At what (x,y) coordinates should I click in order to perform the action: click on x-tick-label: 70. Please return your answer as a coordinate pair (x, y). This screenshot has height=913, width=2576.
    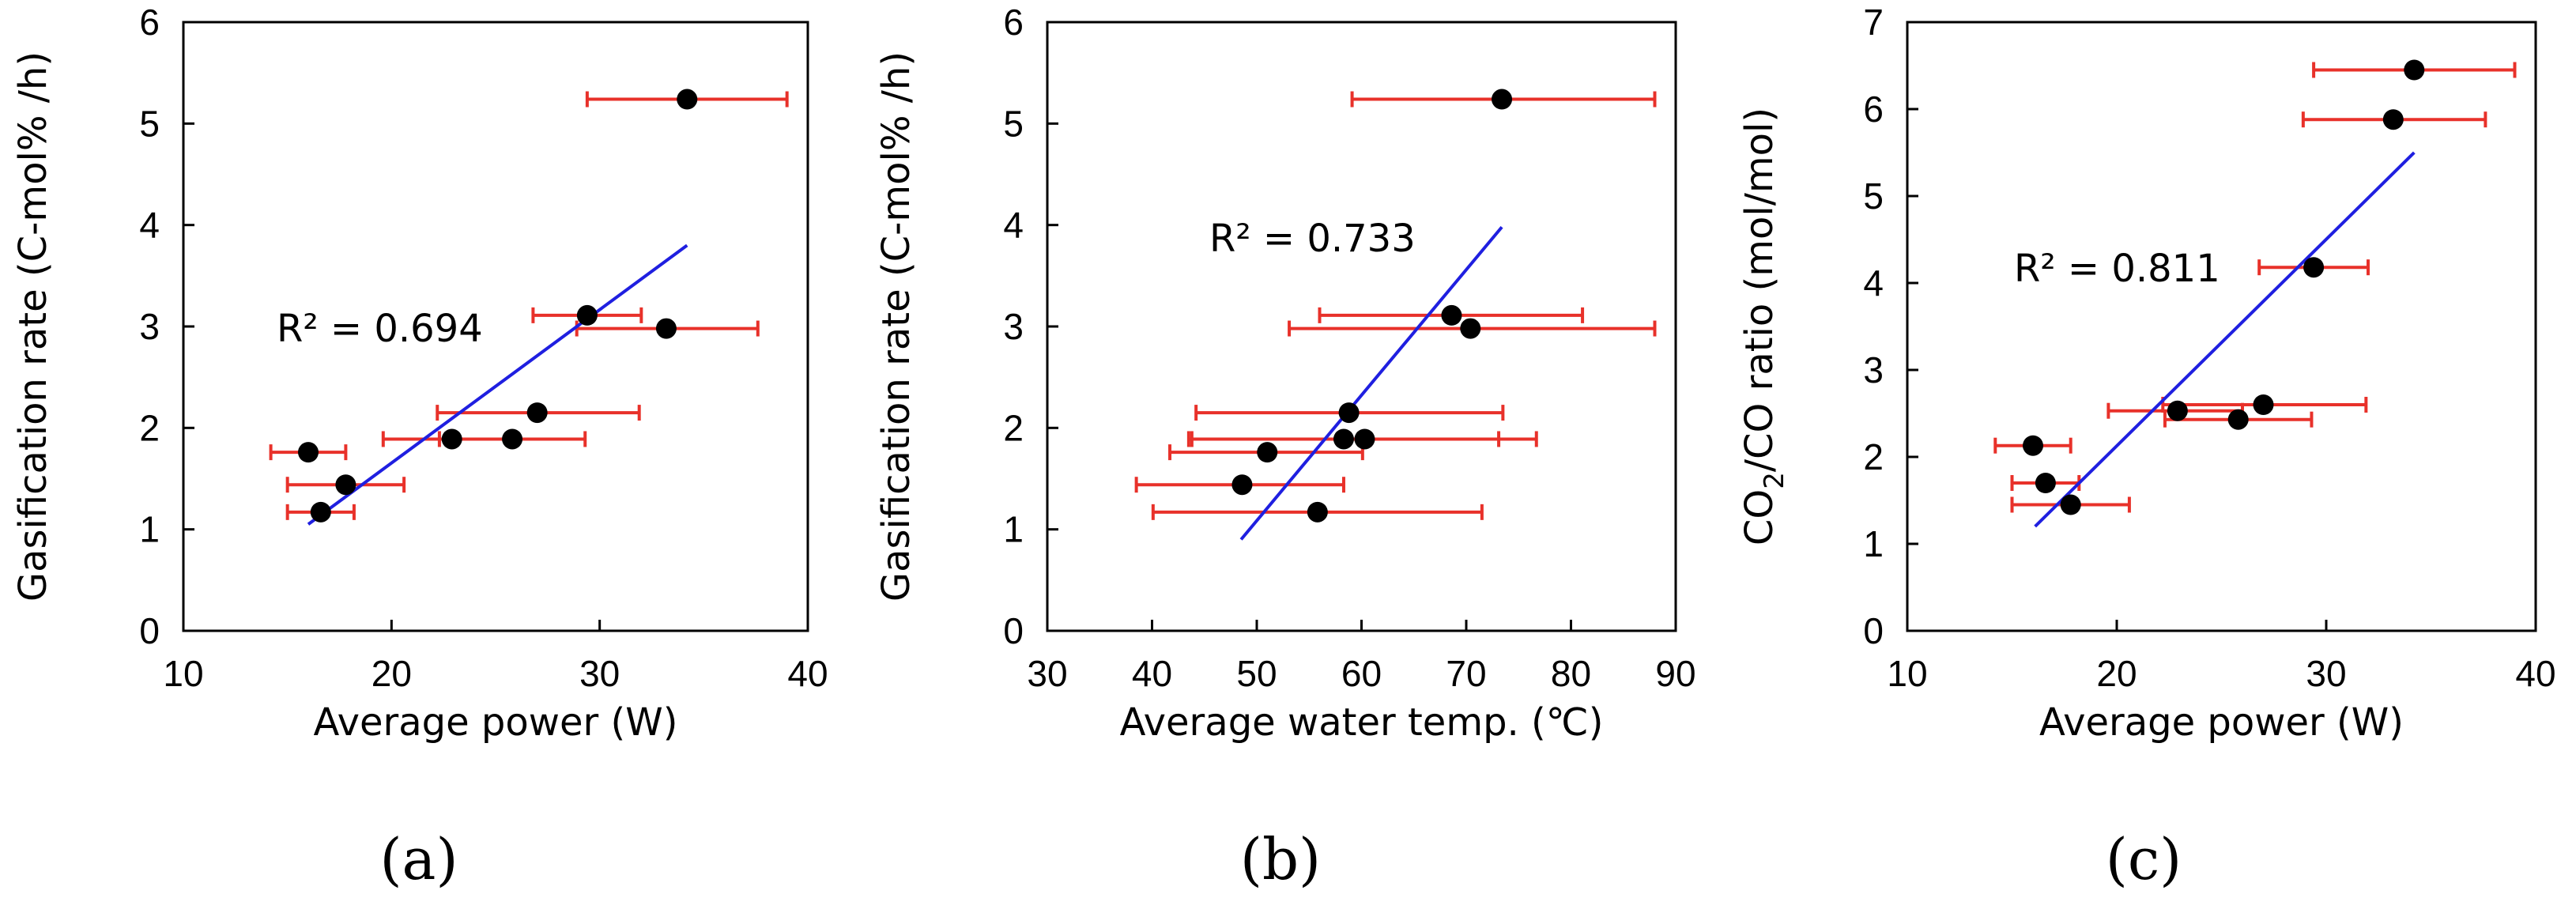
    Looking at the image, I should click on (1466, 673).